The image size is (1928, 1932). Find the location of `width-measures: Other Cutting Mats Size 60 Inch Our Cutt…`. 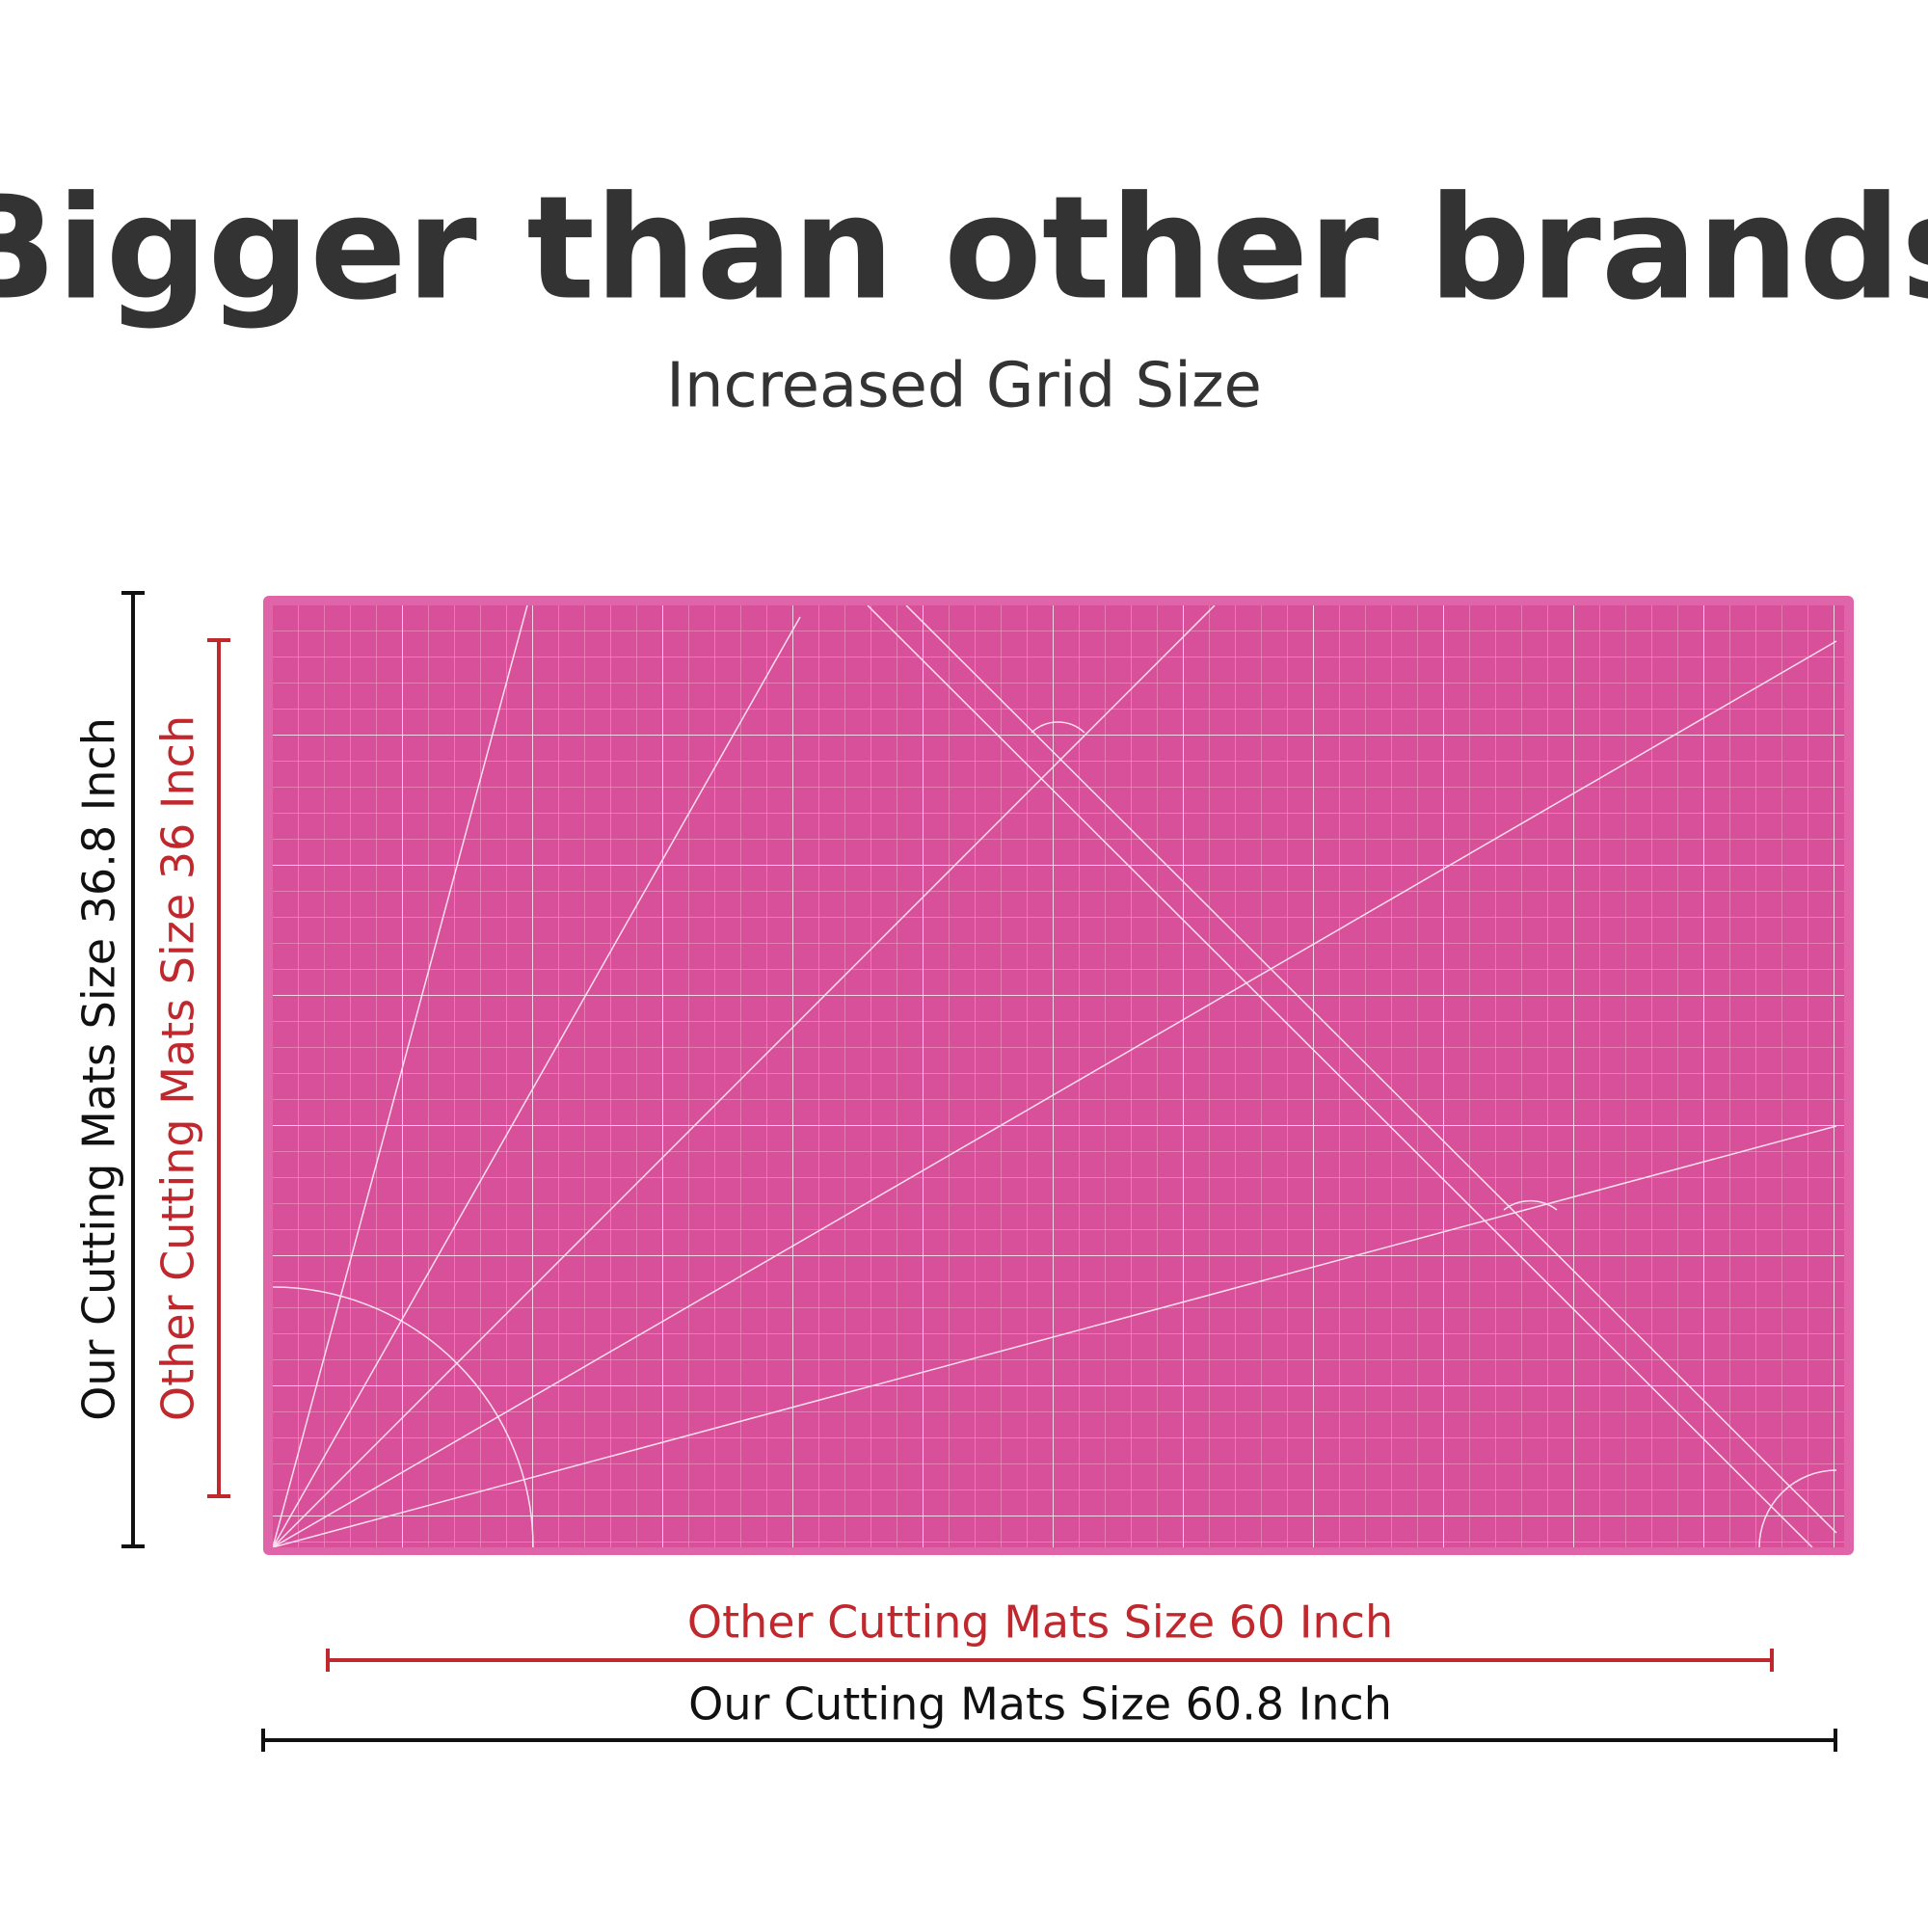

width-measures: Other Cutting Mats Size 60 Inch Our Cutt… is located at coordinates (1049, 1675).